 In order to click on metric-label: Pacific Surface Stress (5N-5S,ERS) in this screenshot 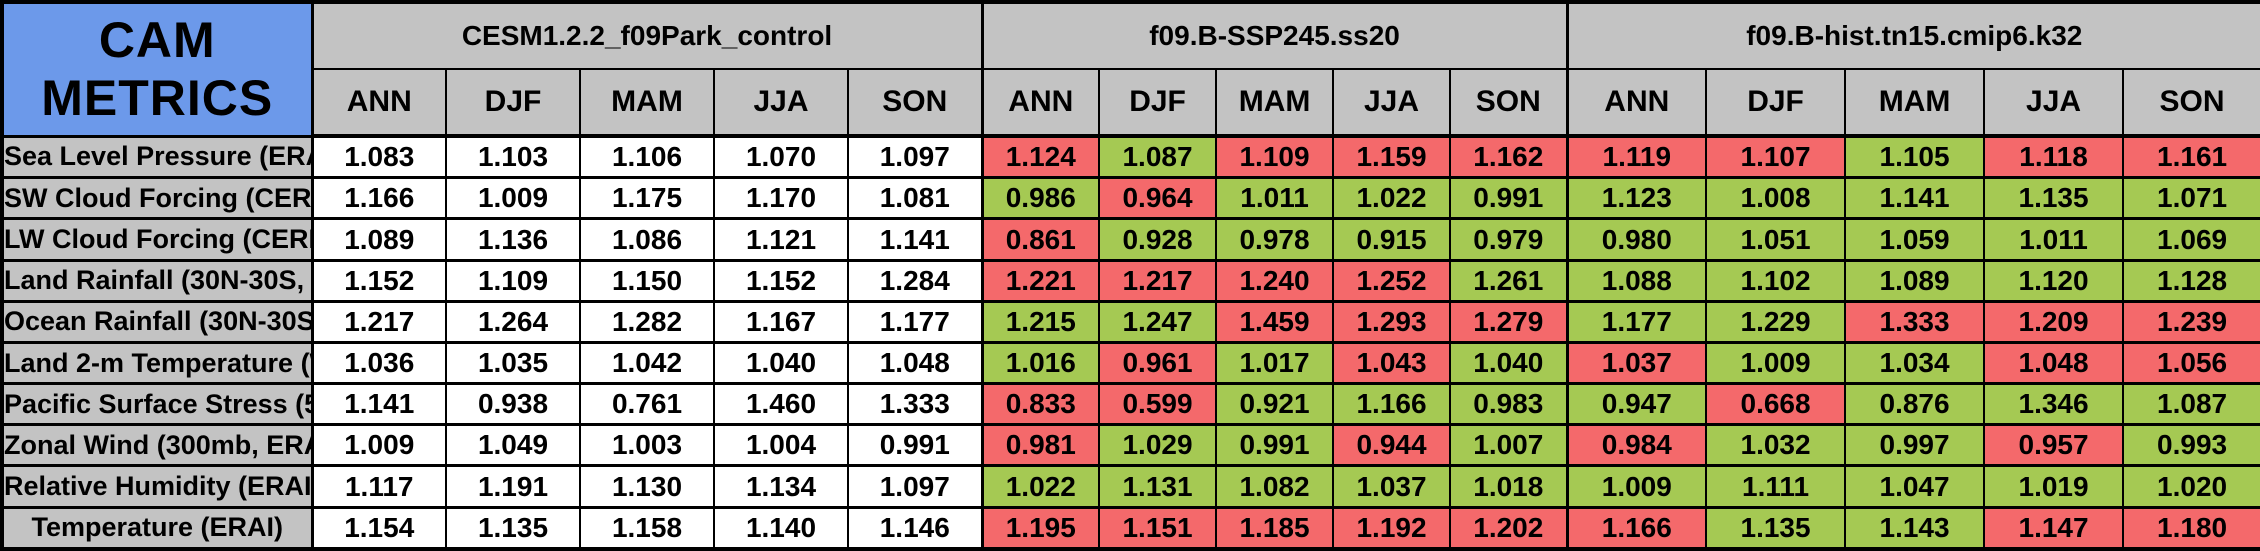, I will do `click(157, 403)`.